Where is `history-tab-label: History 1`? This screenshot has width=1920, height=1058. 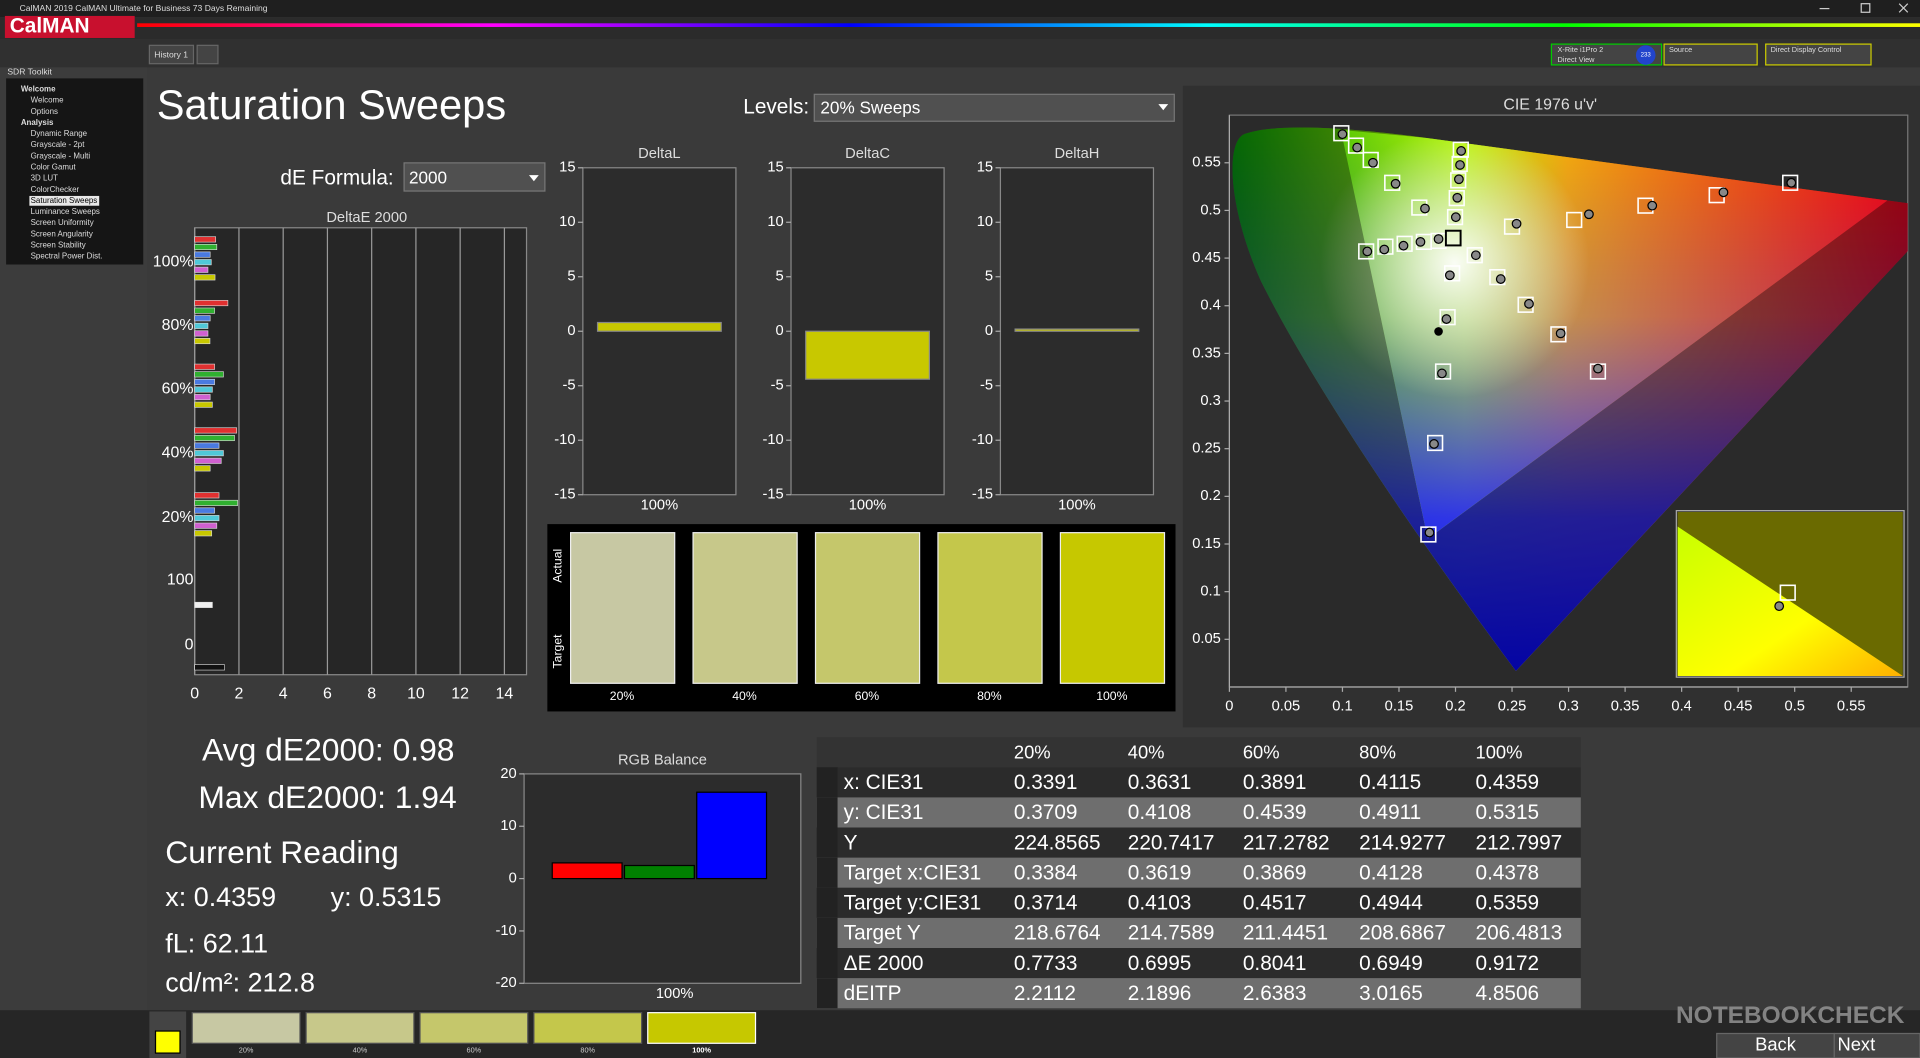
history-tab-label: History 1 is located at coordinates (171, 54).